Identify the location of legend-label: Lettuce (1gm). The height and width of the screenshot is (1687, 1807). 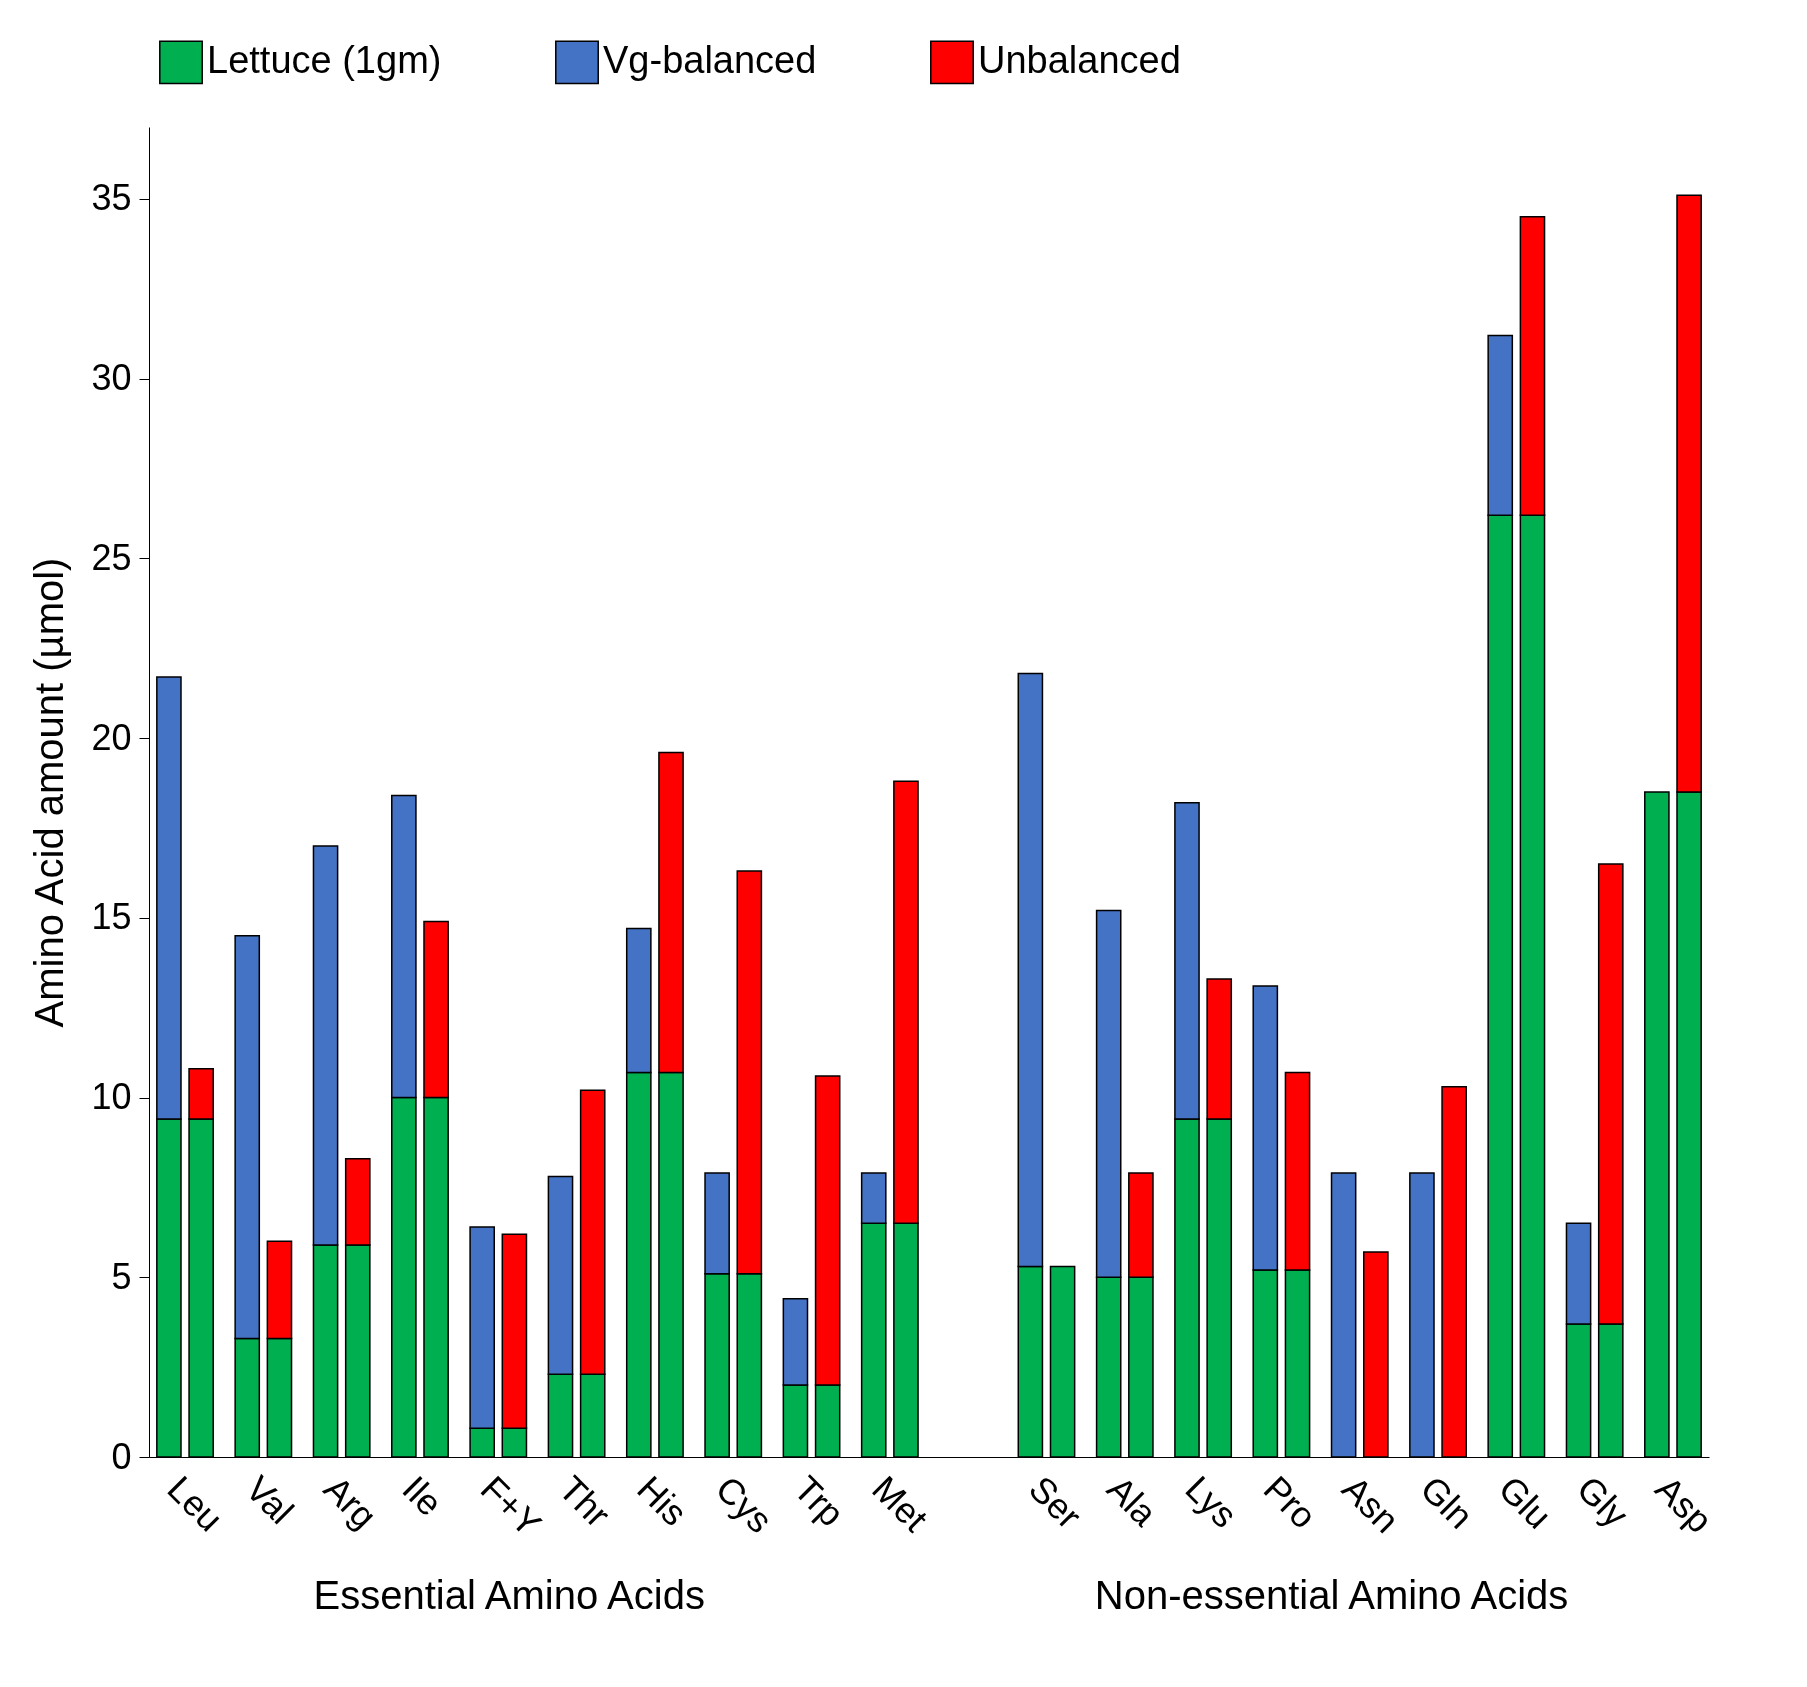
(324, 60).